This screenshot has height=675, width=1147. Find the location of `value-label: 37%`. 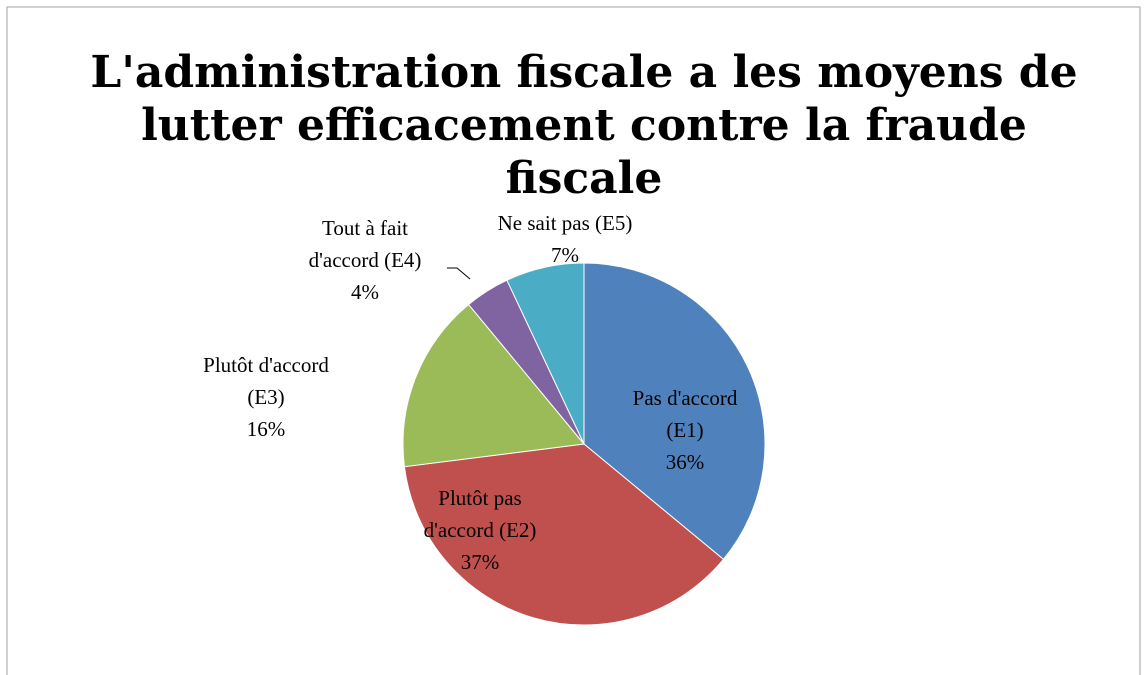

value-label: 37% is located at coordinates (480, 562).